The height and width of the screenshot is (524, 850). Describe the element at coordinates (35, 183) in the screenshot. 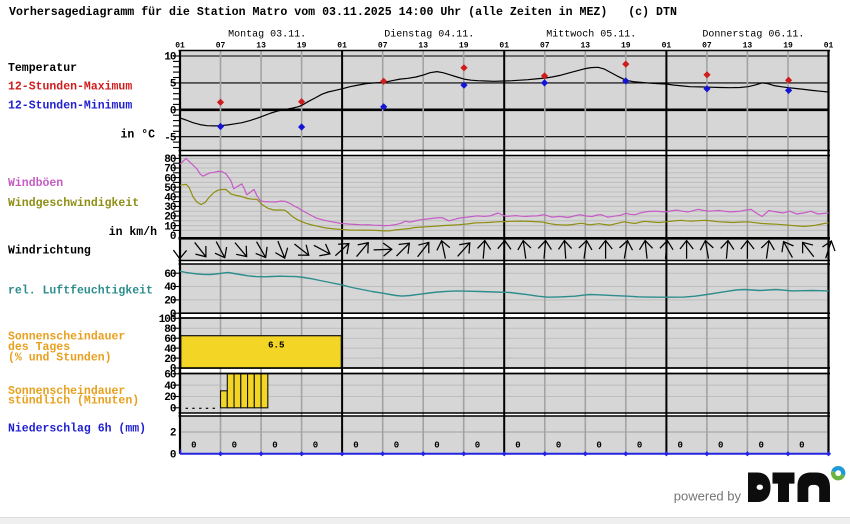

I see `svg-text: Windböen` at that location.